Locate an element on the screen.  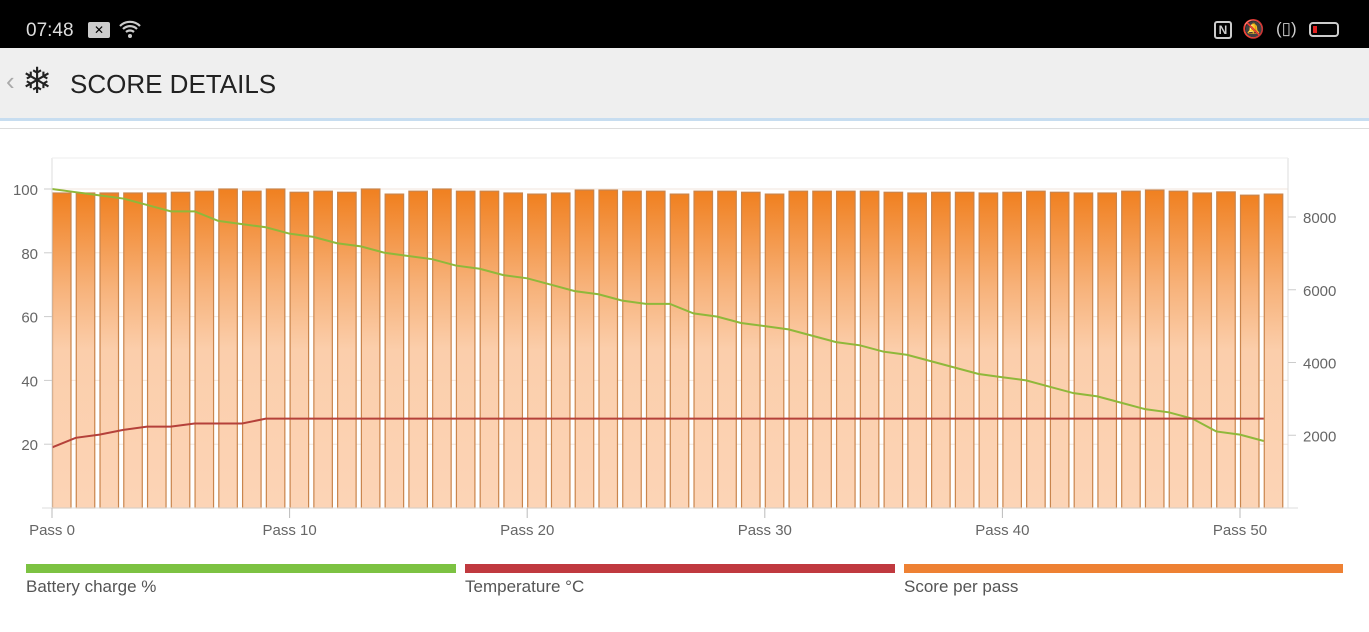
battery-low-icon is located at coordinates (1324, 29).